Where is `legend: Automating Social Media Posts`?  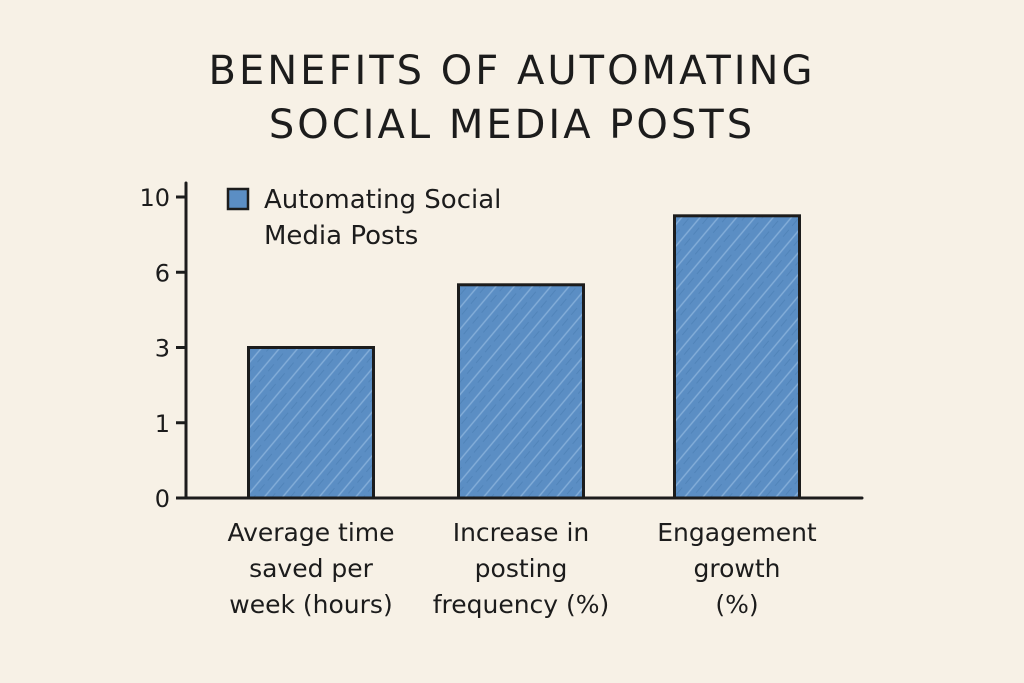
legend: Automating Social Media Posts is located at coordinates (363, 218).